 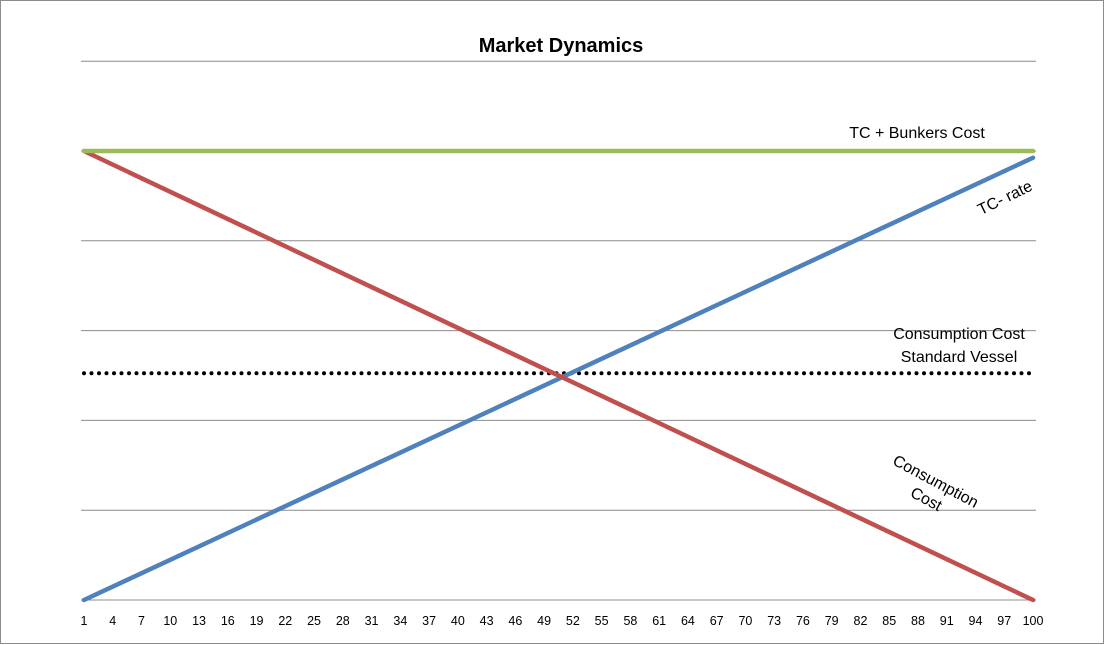 I want to click on annotation-tc-rate: TC- rate, so click(x=1005, y=198).